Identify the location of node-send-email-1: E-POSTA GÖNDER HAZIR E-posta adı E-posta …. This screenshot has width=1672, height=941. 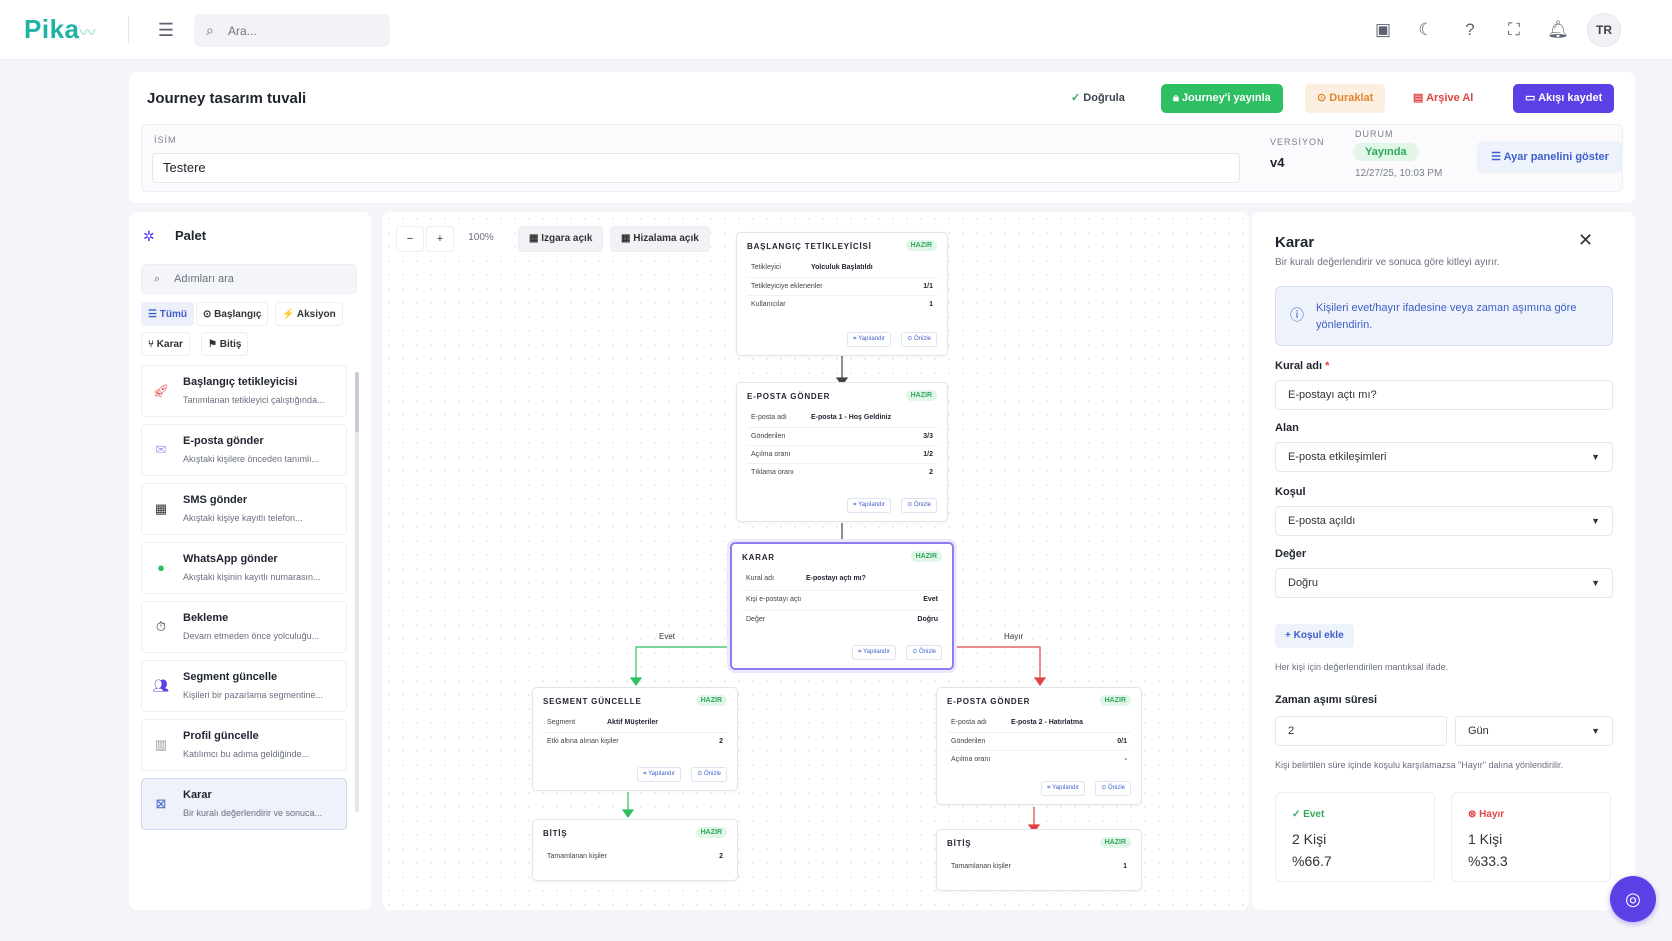
(842, 452).